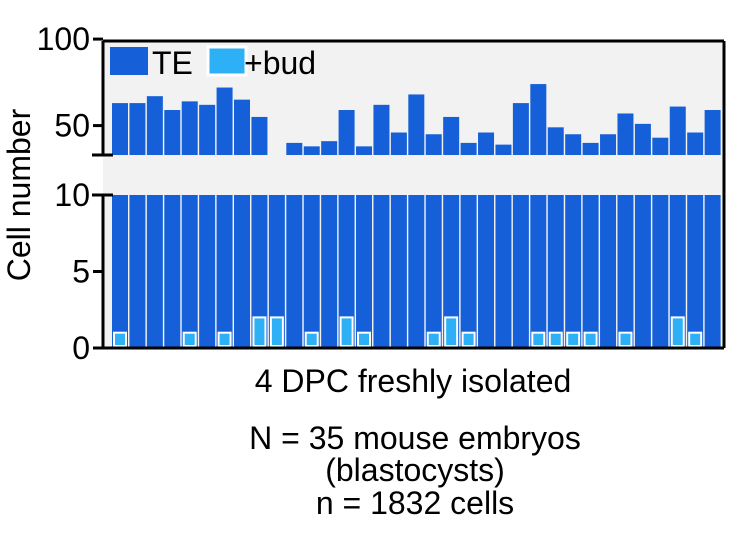 The image size is (752, 538). What do you see at coordinates (413, 381) in the screenshot?
I see `x-axis-label: 4 DPC freshly isolated` at bounding box center [413, 381].